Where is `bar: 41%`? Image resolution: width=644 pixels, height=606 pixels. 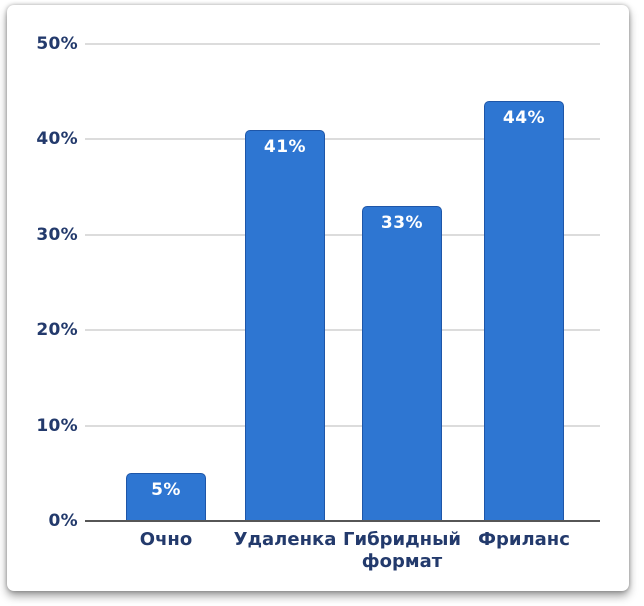 bar: 41% is located at coordinates (285, 325).